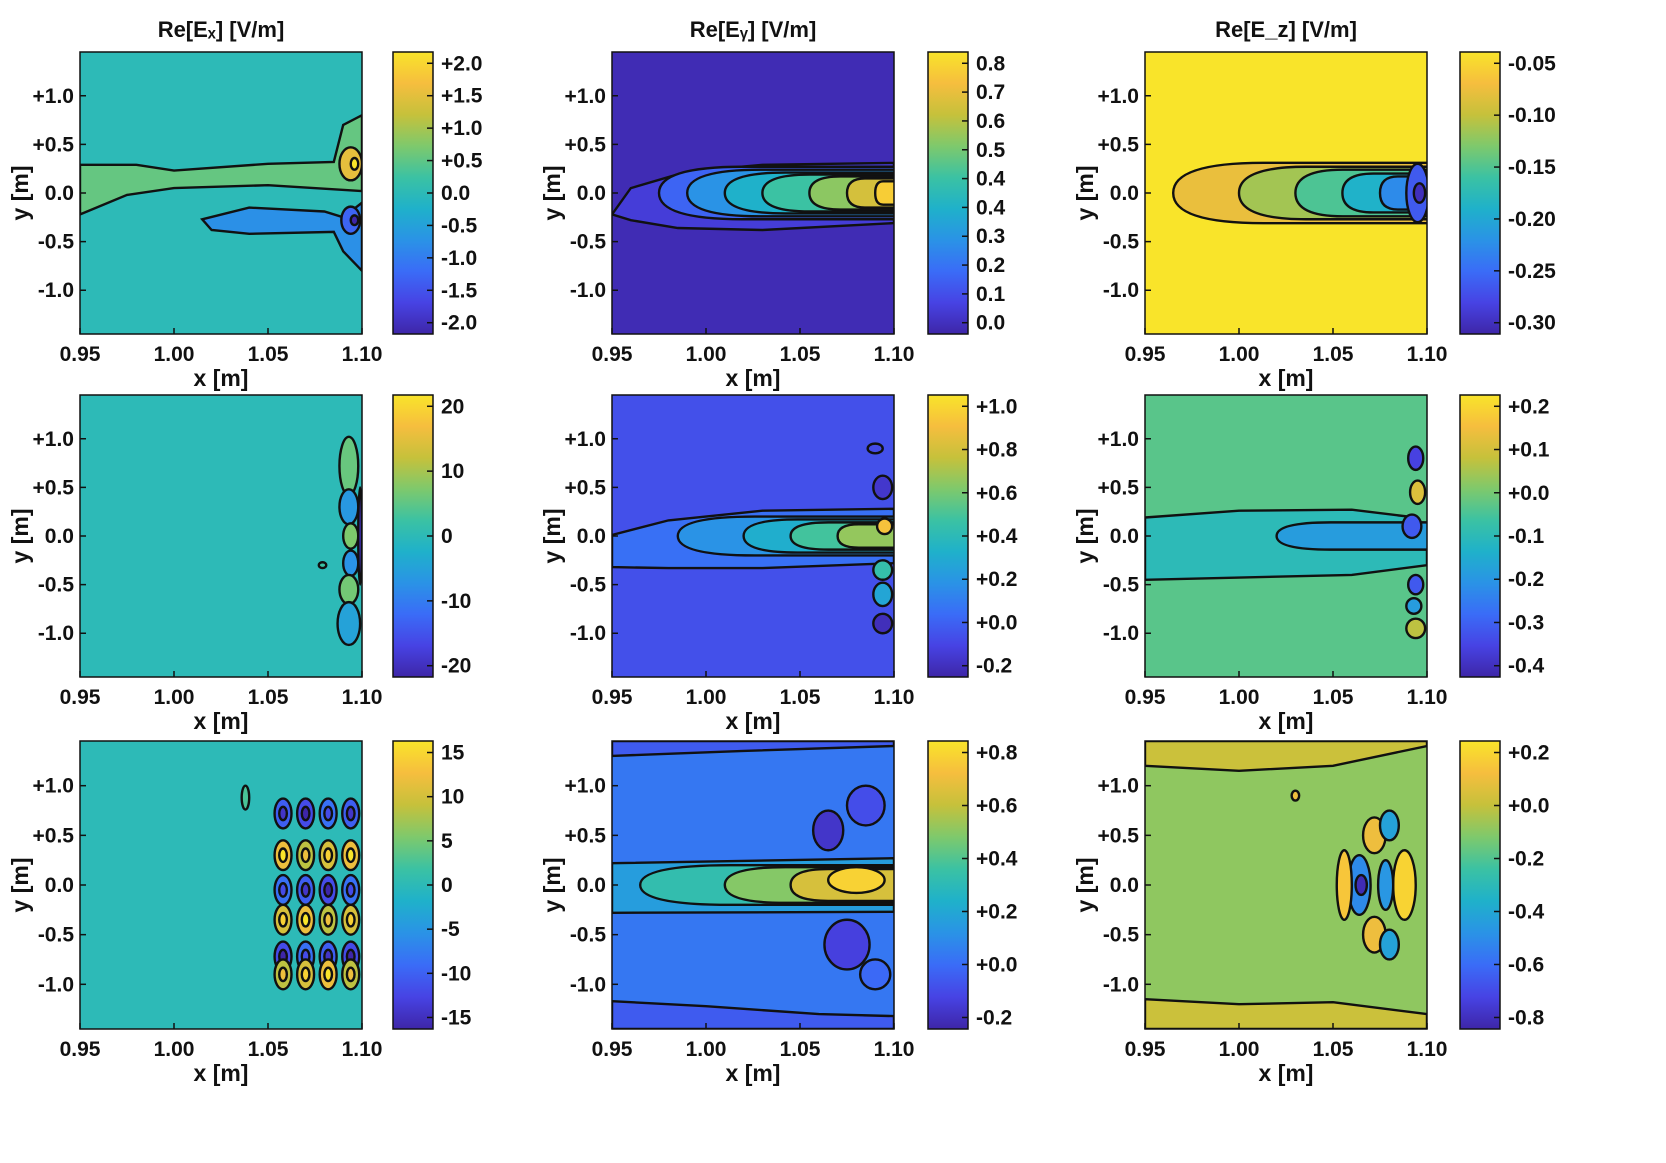  Describe the element at coordinates (461, 63) in the screenshot. I see `colorbar-tick-label: +2.0` at that location.